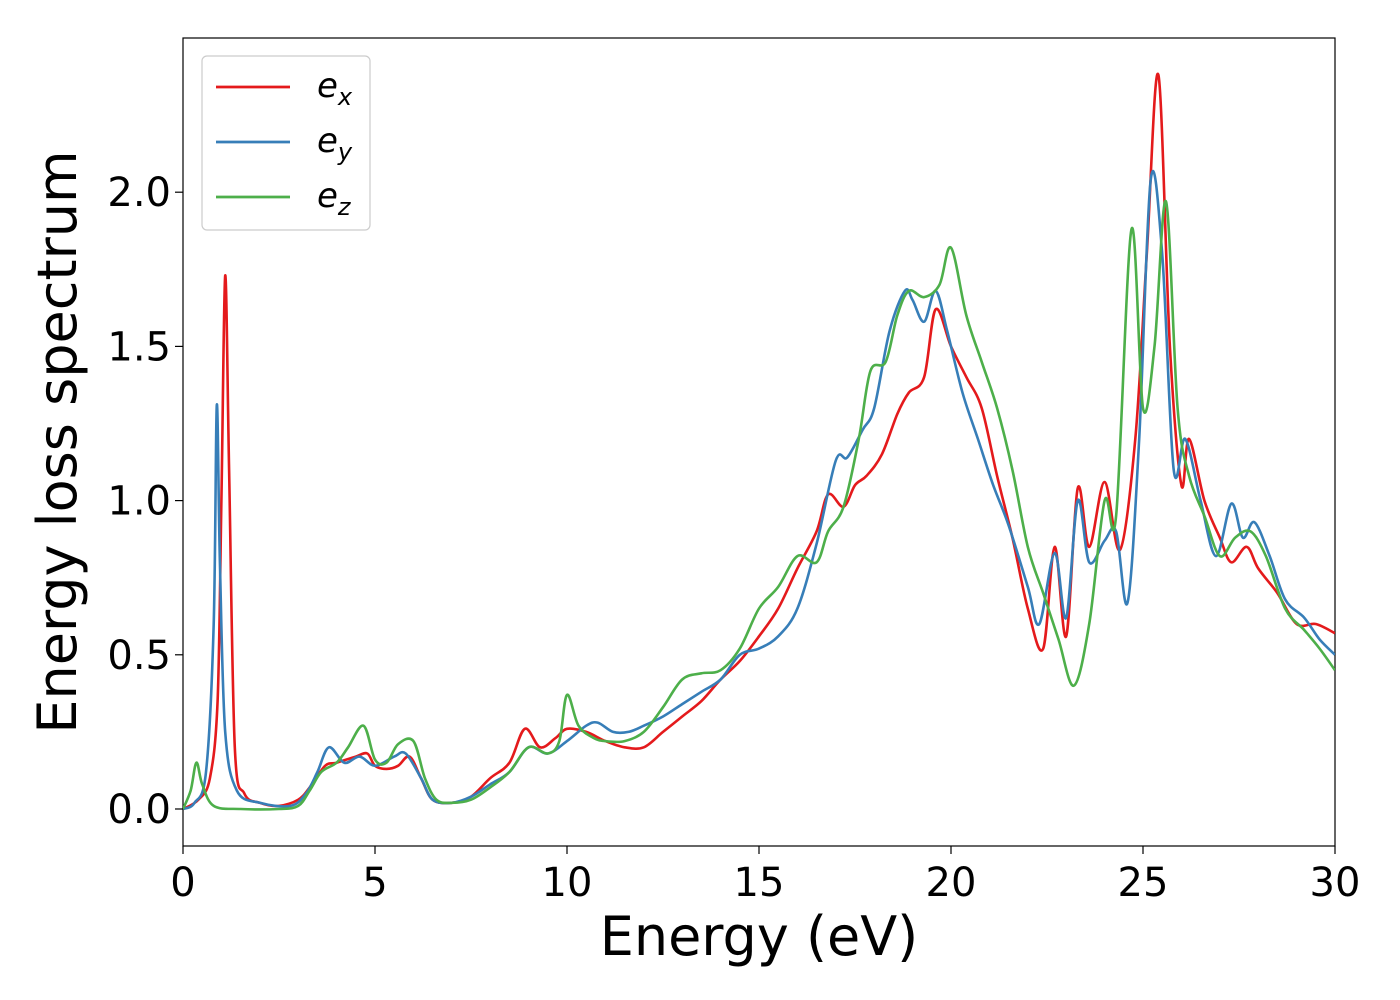  What do you see at coordinates (951, 883) in the screenshot?
I see `x-tick-label: 20` at bounding box center [951, 883].